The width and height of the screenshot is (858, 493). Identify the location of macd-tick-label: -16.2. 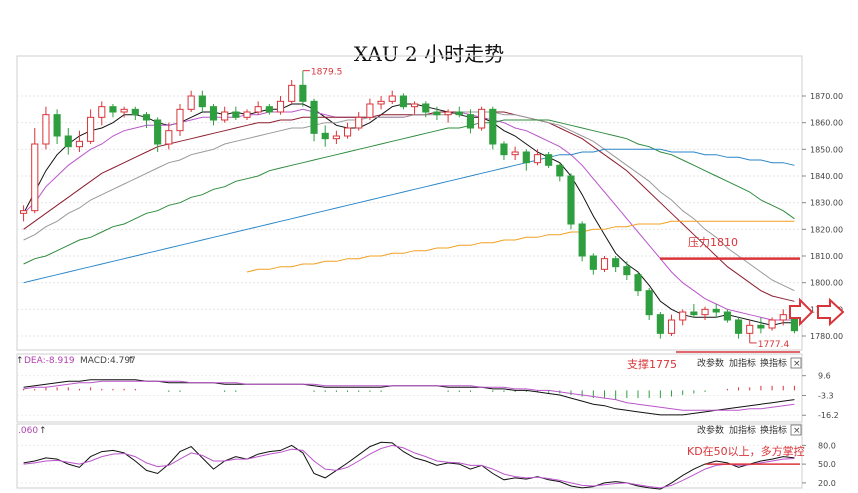
(828, 415).